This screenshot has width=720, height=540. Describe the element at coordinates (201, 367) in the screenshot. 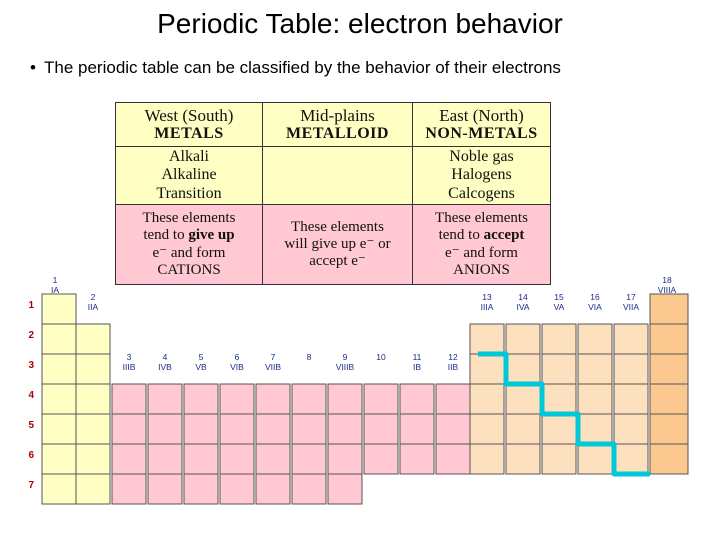

I see `group-name: VB` at that location.